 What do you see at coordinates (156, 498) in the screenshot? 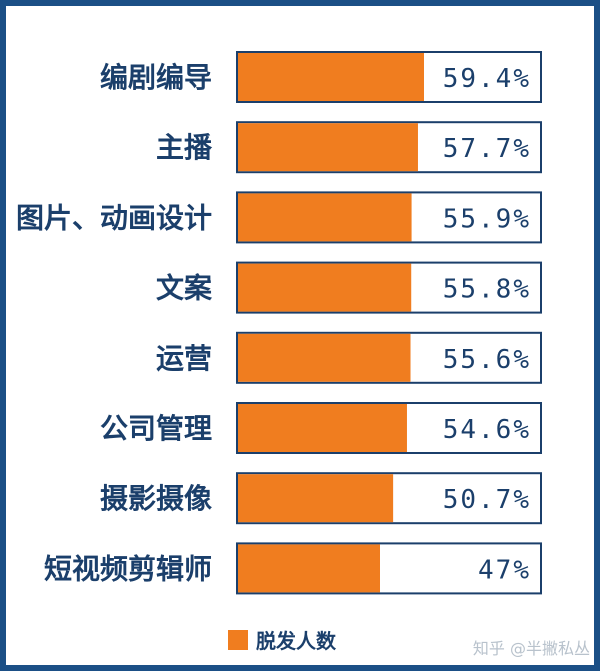
I see `category-label: 摄影摄像` at bounding box center [156, 498].